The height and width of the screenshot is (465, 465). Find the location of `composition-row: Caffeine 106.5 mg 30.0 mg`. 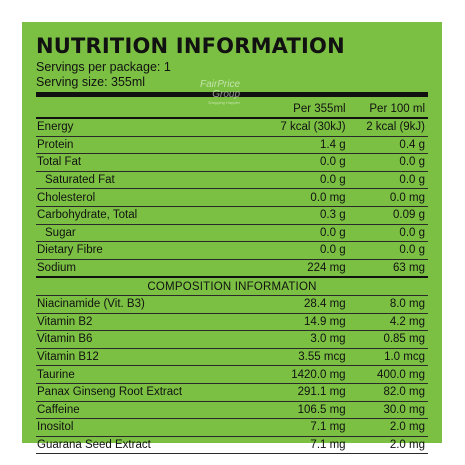

composition-row: Caffeine 106.5 mg 30.0 mg is located at coordinates (232, 410).